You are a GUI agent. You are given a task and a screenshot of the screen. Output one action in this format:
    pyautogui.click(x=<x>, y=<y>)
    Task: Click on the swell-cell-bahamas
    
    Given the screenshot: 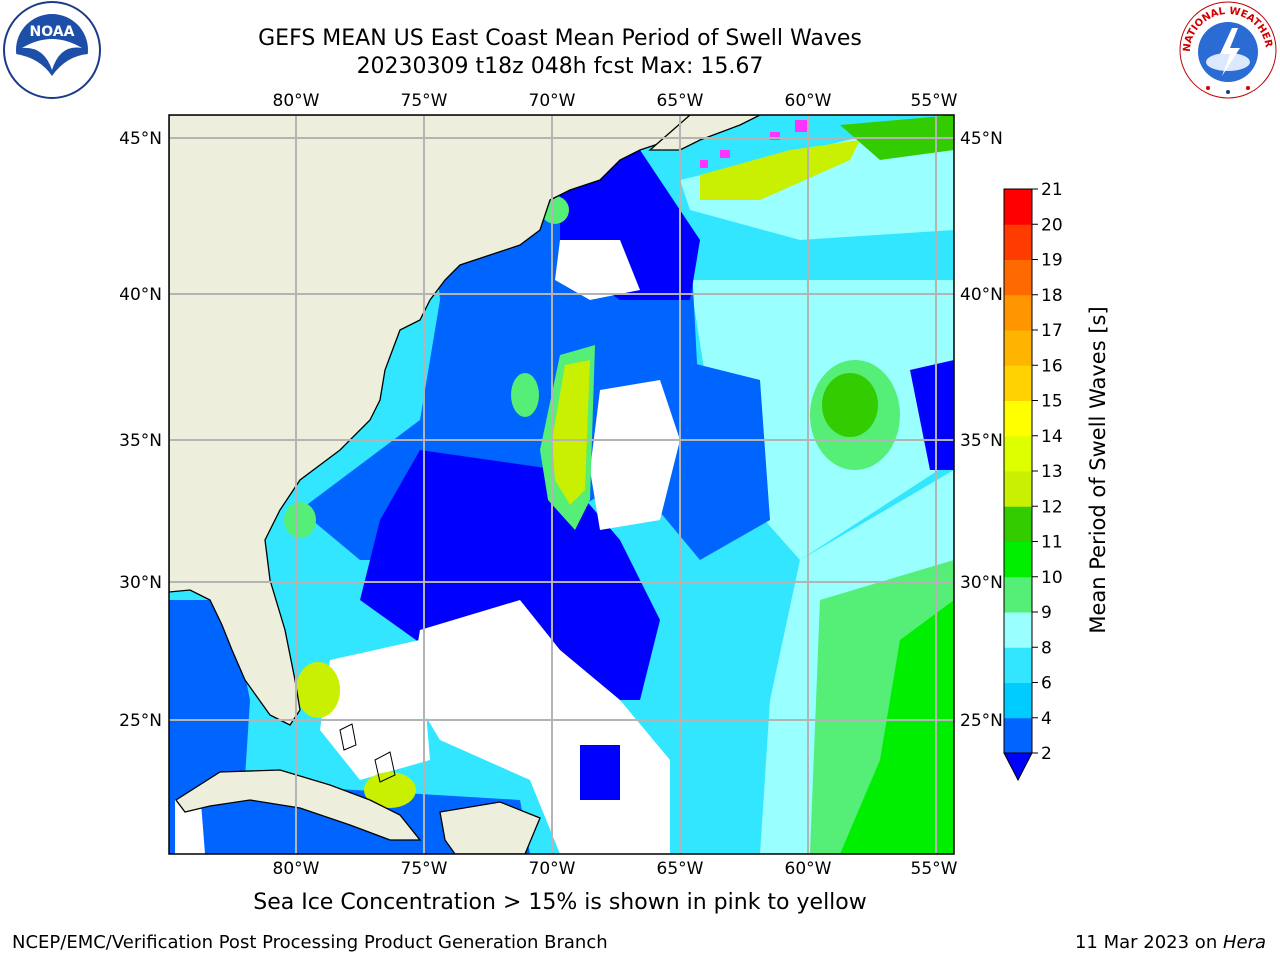 What is the action you would take?
    pyautogui.click(x=390, y=790)
    